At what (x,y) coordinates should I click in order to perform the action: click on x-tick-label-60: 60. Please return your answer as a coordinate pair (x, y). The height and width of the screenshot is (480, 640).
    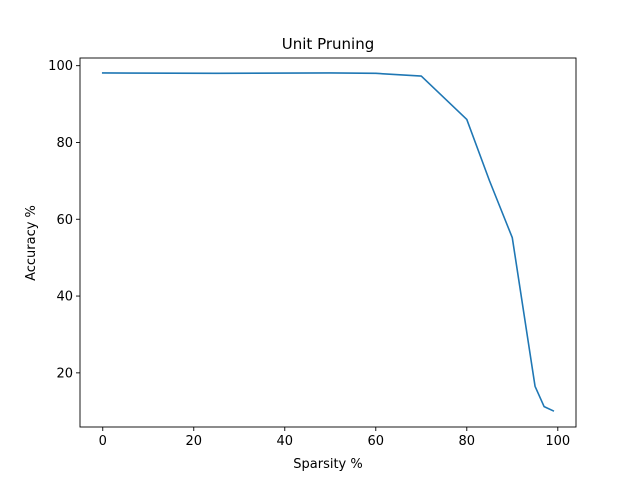
    Looking at the image, I should click on (376, 441).